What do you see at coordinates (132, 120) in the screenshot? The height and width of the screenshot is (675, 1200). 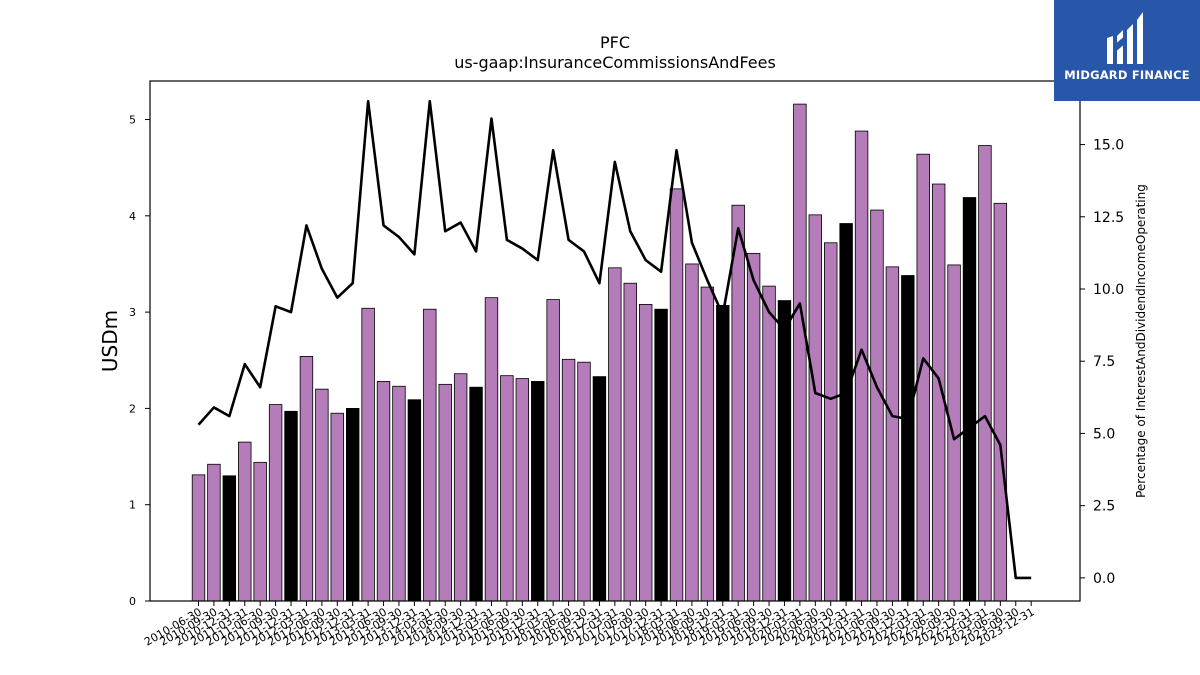 I see `y-tick-label: 5` at bounding box center [132, 120].